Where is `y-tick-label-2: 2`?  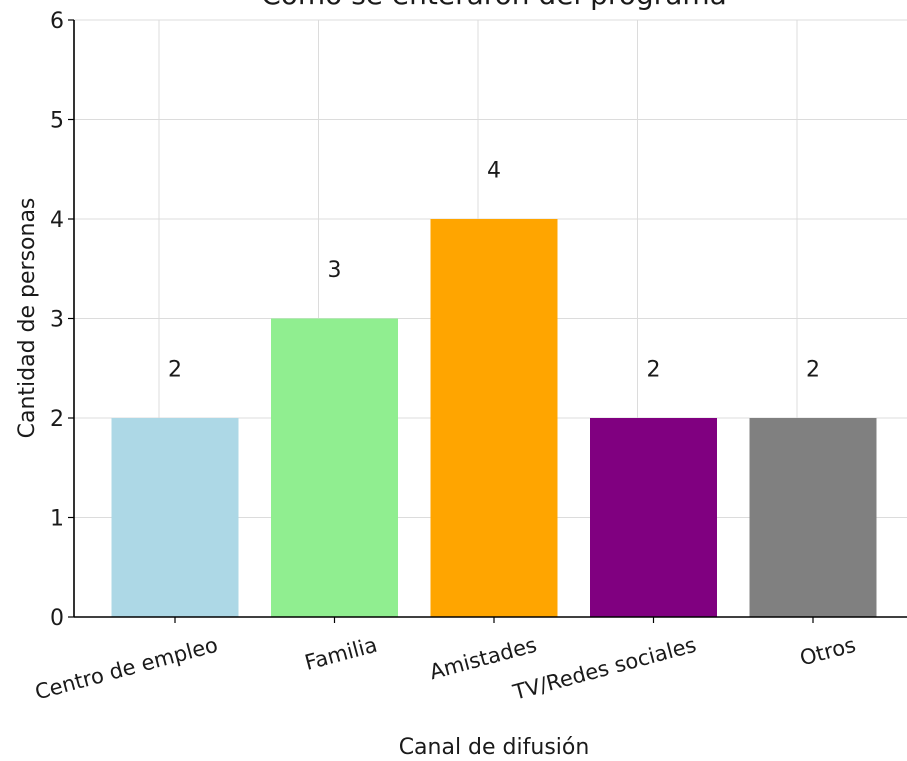 y-tick-label-2: 2 is located at coordinates (57, 419).